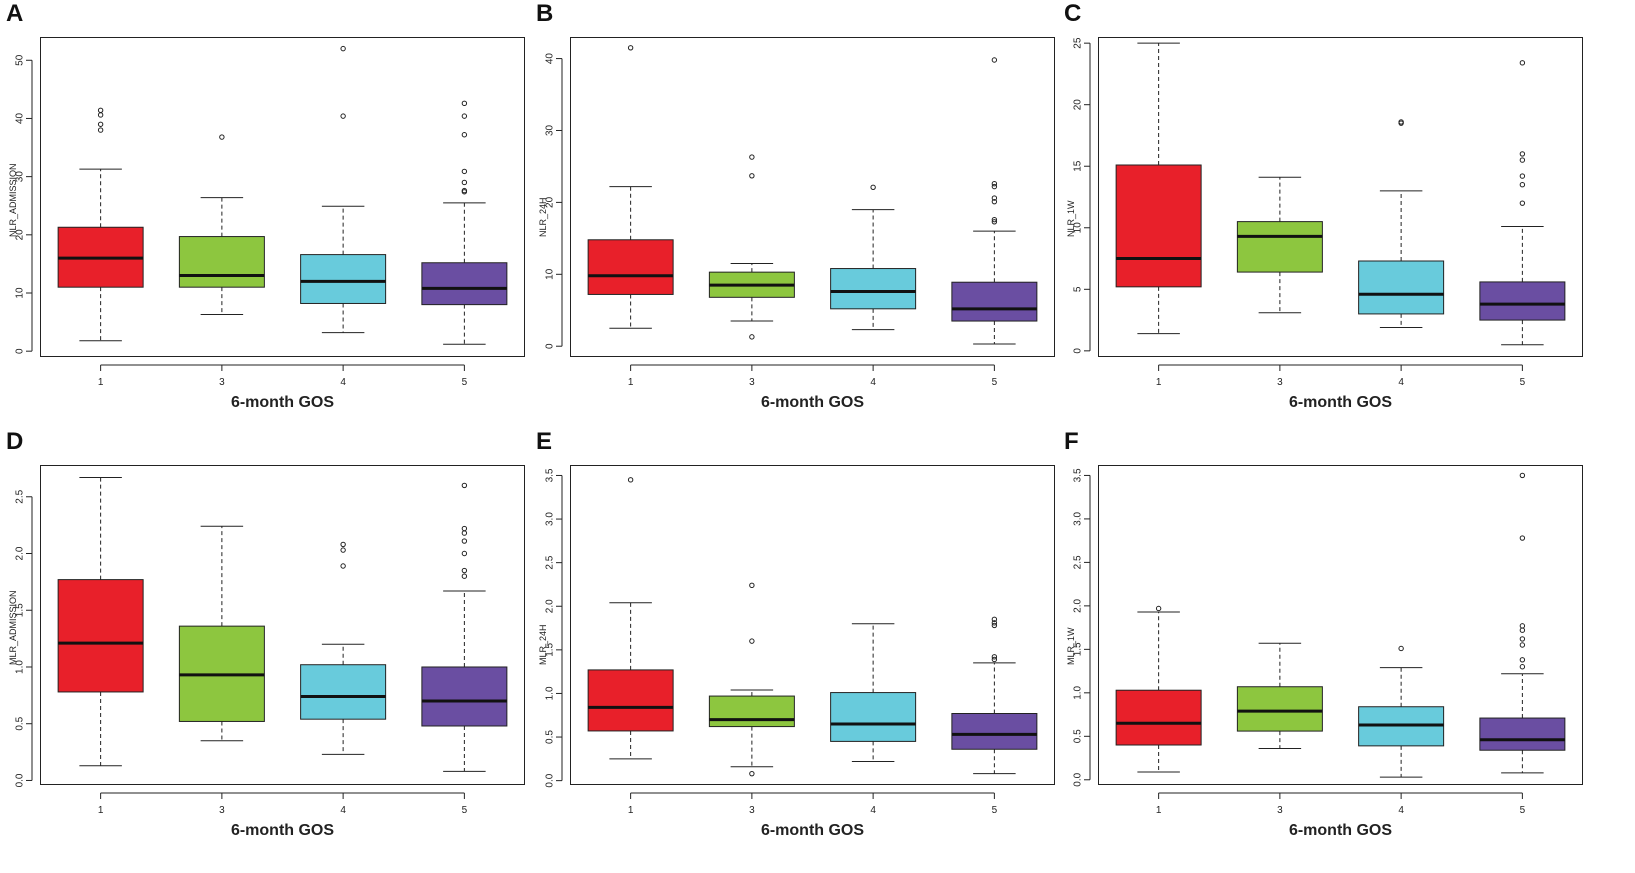 This screenshot has width=1635, height=873. What do you see at coordinates (545, 13) in the screenshot?
I see `panel-letter: B` at bounding box center [545, 13].